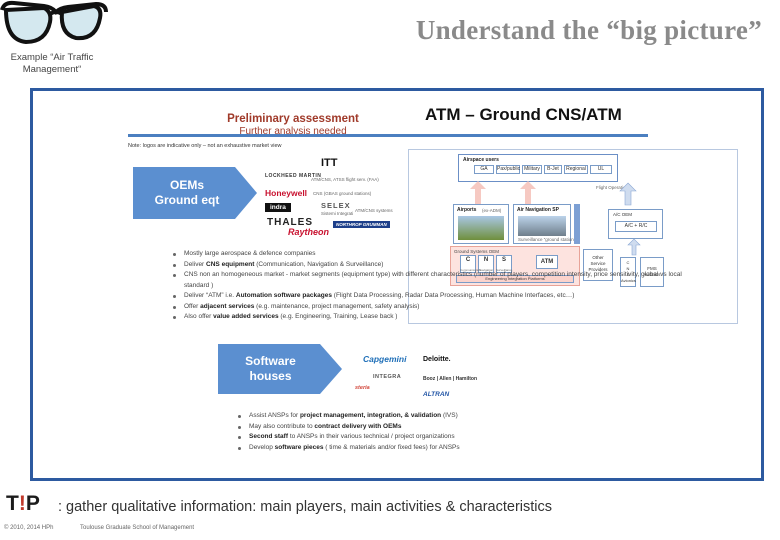 The image size is (780, 540). I want to click on logo-booz: Booz | Allen | Hamilton, so click(450, 379).